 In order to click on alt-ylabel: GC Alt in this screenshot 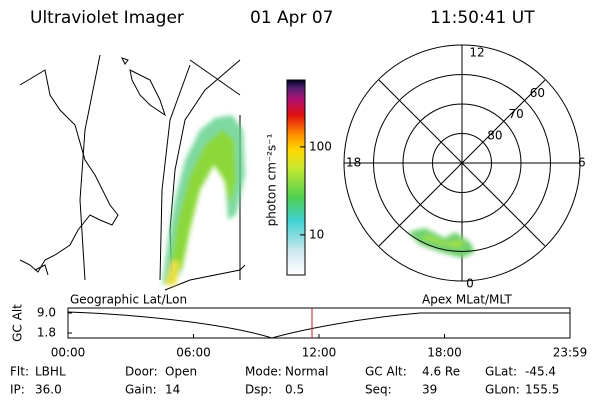, I will do `click(18, 323)`.